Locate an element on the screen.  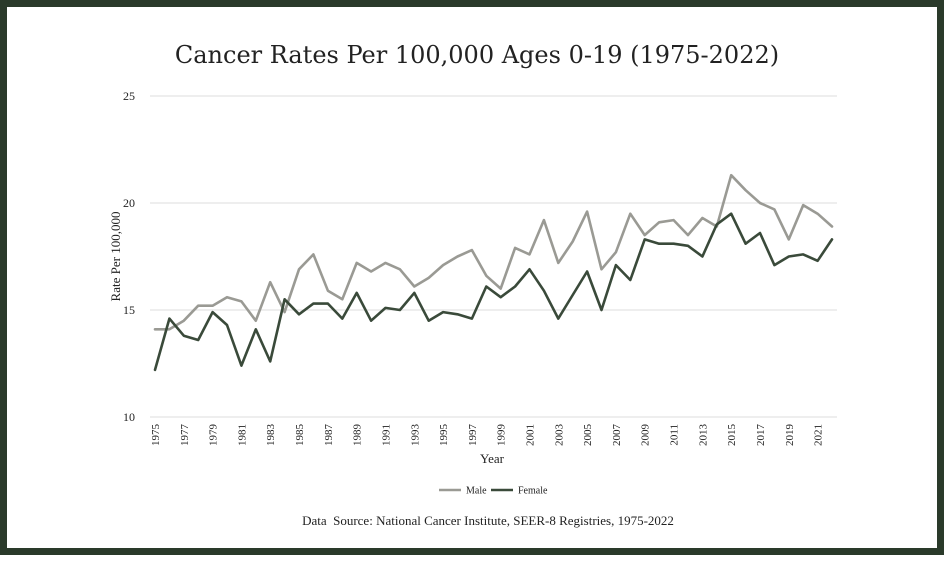
x-tick-label: 2015 is located at coordinates (732, 435).